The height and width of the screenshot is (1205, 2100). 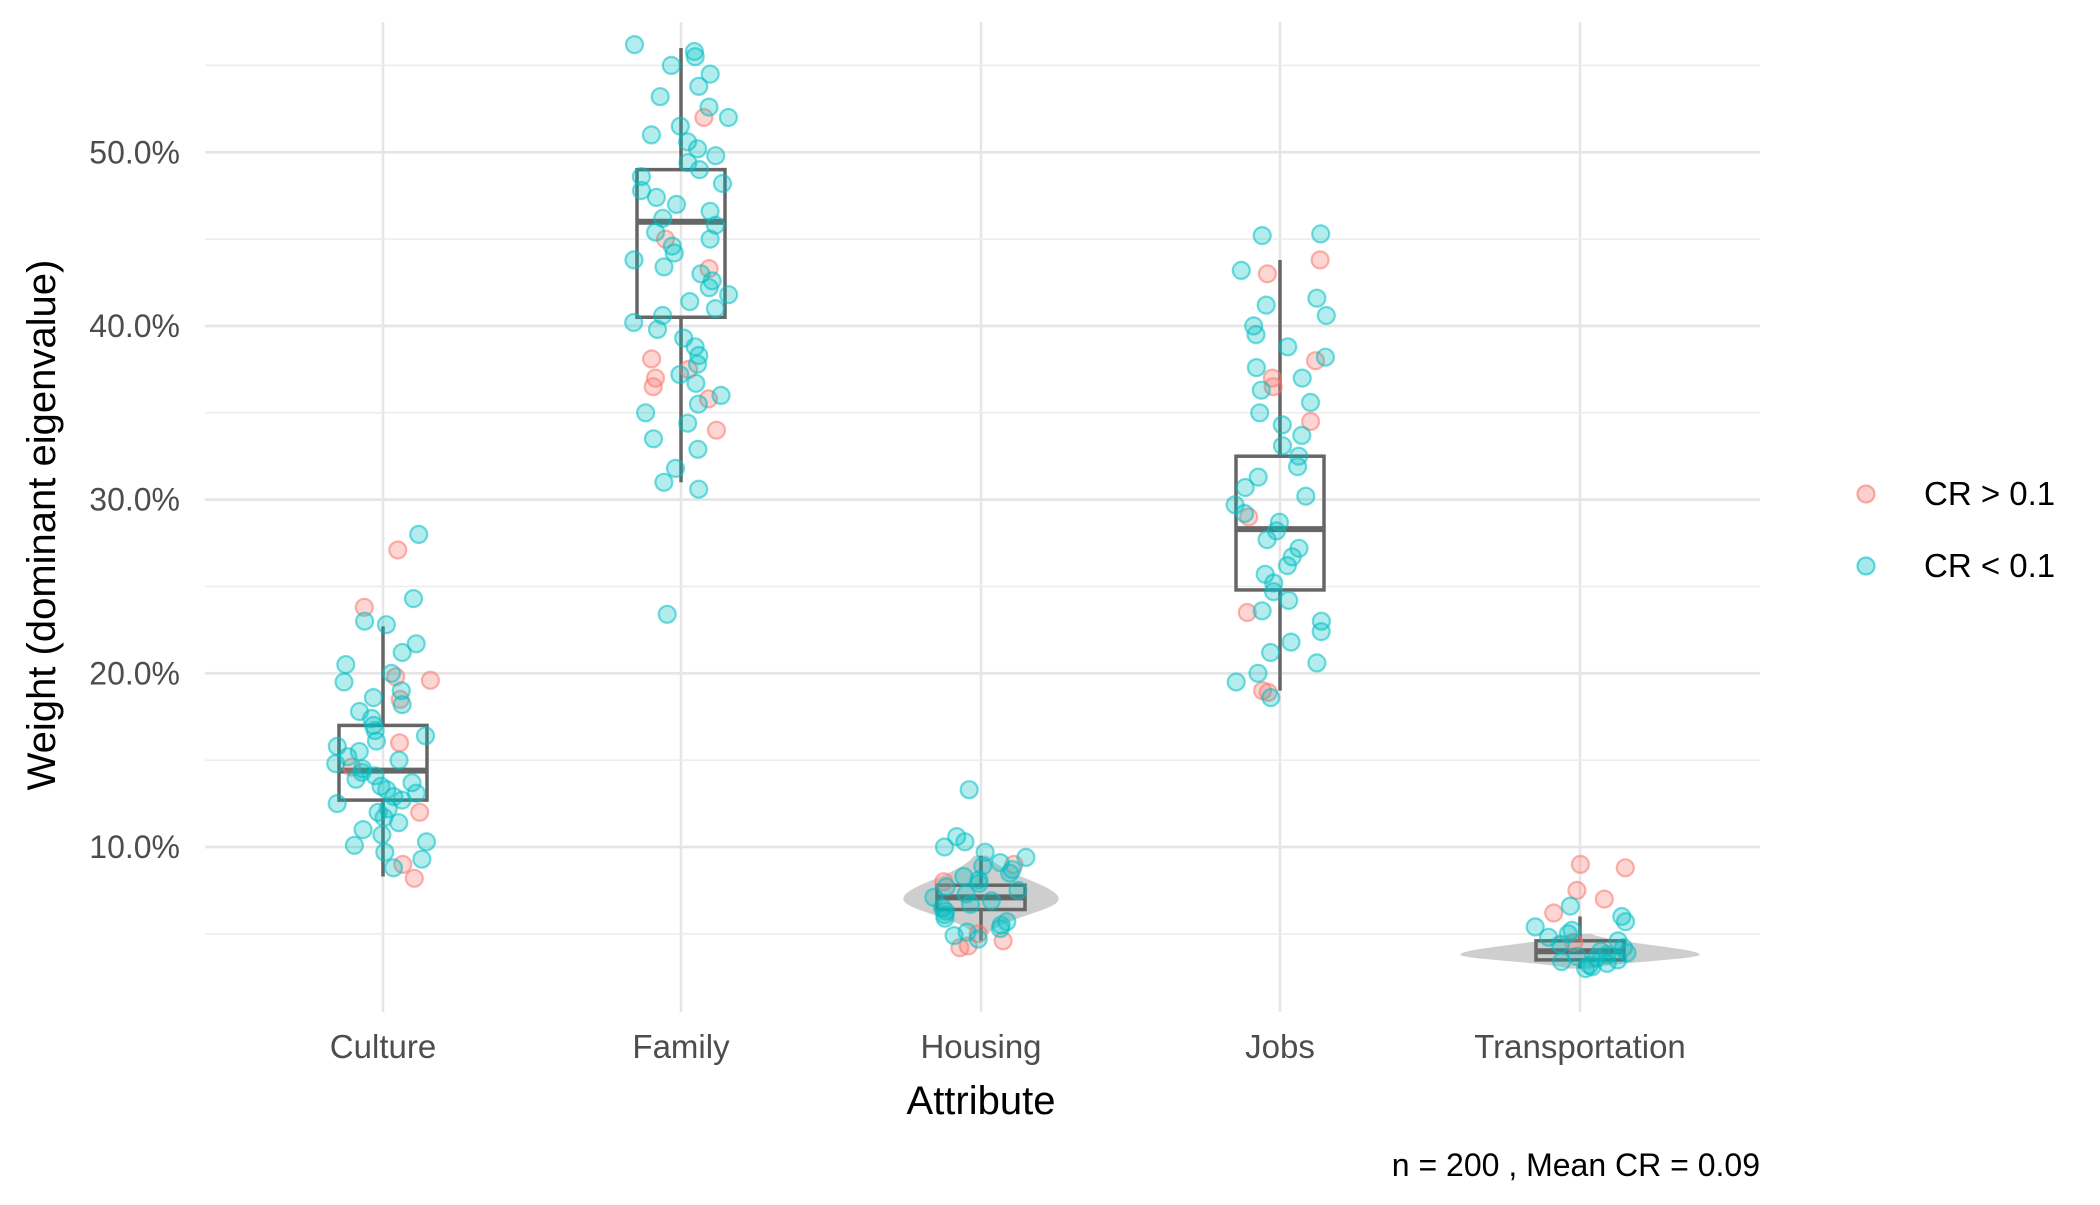 What do you see at coordinates (1576, 1165) in the screenshot?
I see `chart-caption: n = 200 , Mean CR = 0.09` at bounding box center [1576, 1165].